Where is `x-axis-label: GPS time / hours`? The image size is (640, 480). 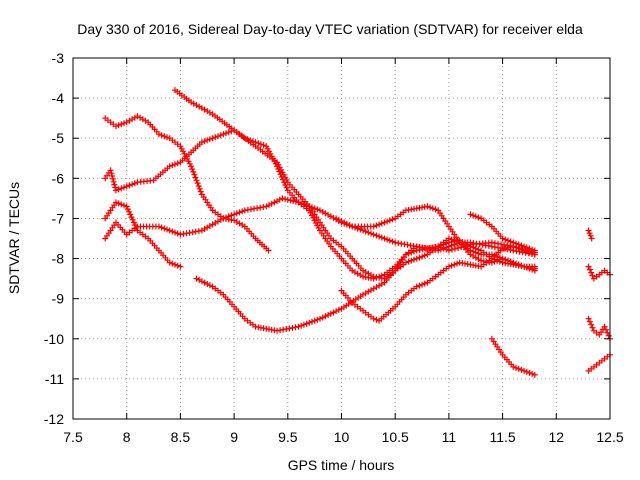
x-axis-label: GPS time / hours is located at coordinates (341, 465).